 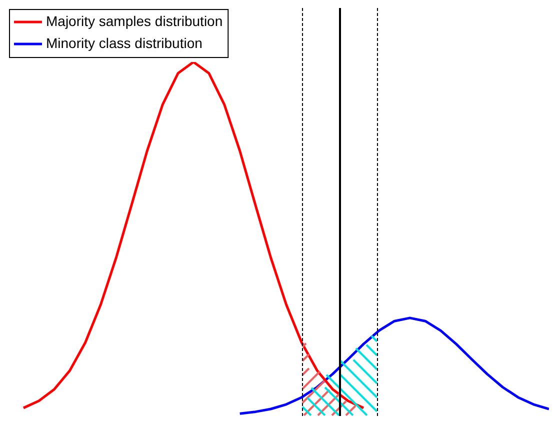 I want to click on legend-label: Majority samples distribution, so click(x=134, y=20).